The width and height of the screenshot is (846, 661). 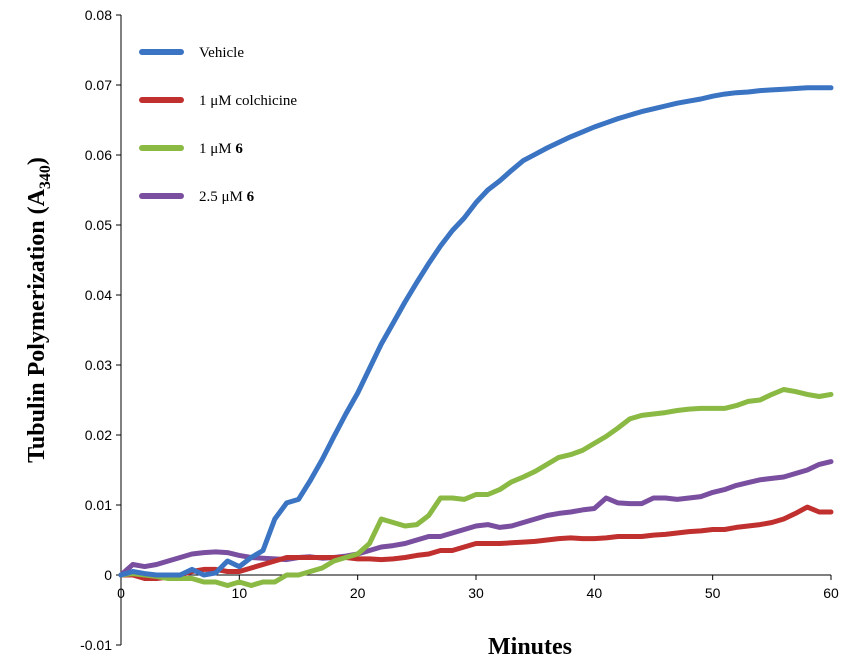 What do you see at coordinates (98, 295) in the screenshot?
I see `y-tick-label: 0.04` at bounding box center [98, 295].